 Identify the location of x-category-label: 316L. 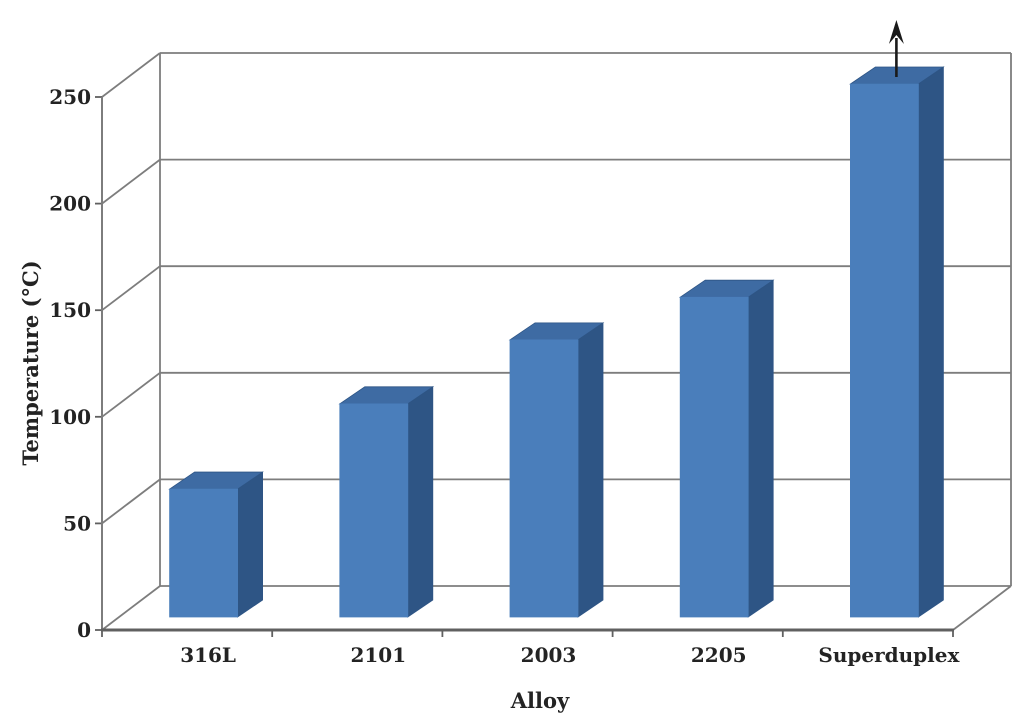
(208, 655).